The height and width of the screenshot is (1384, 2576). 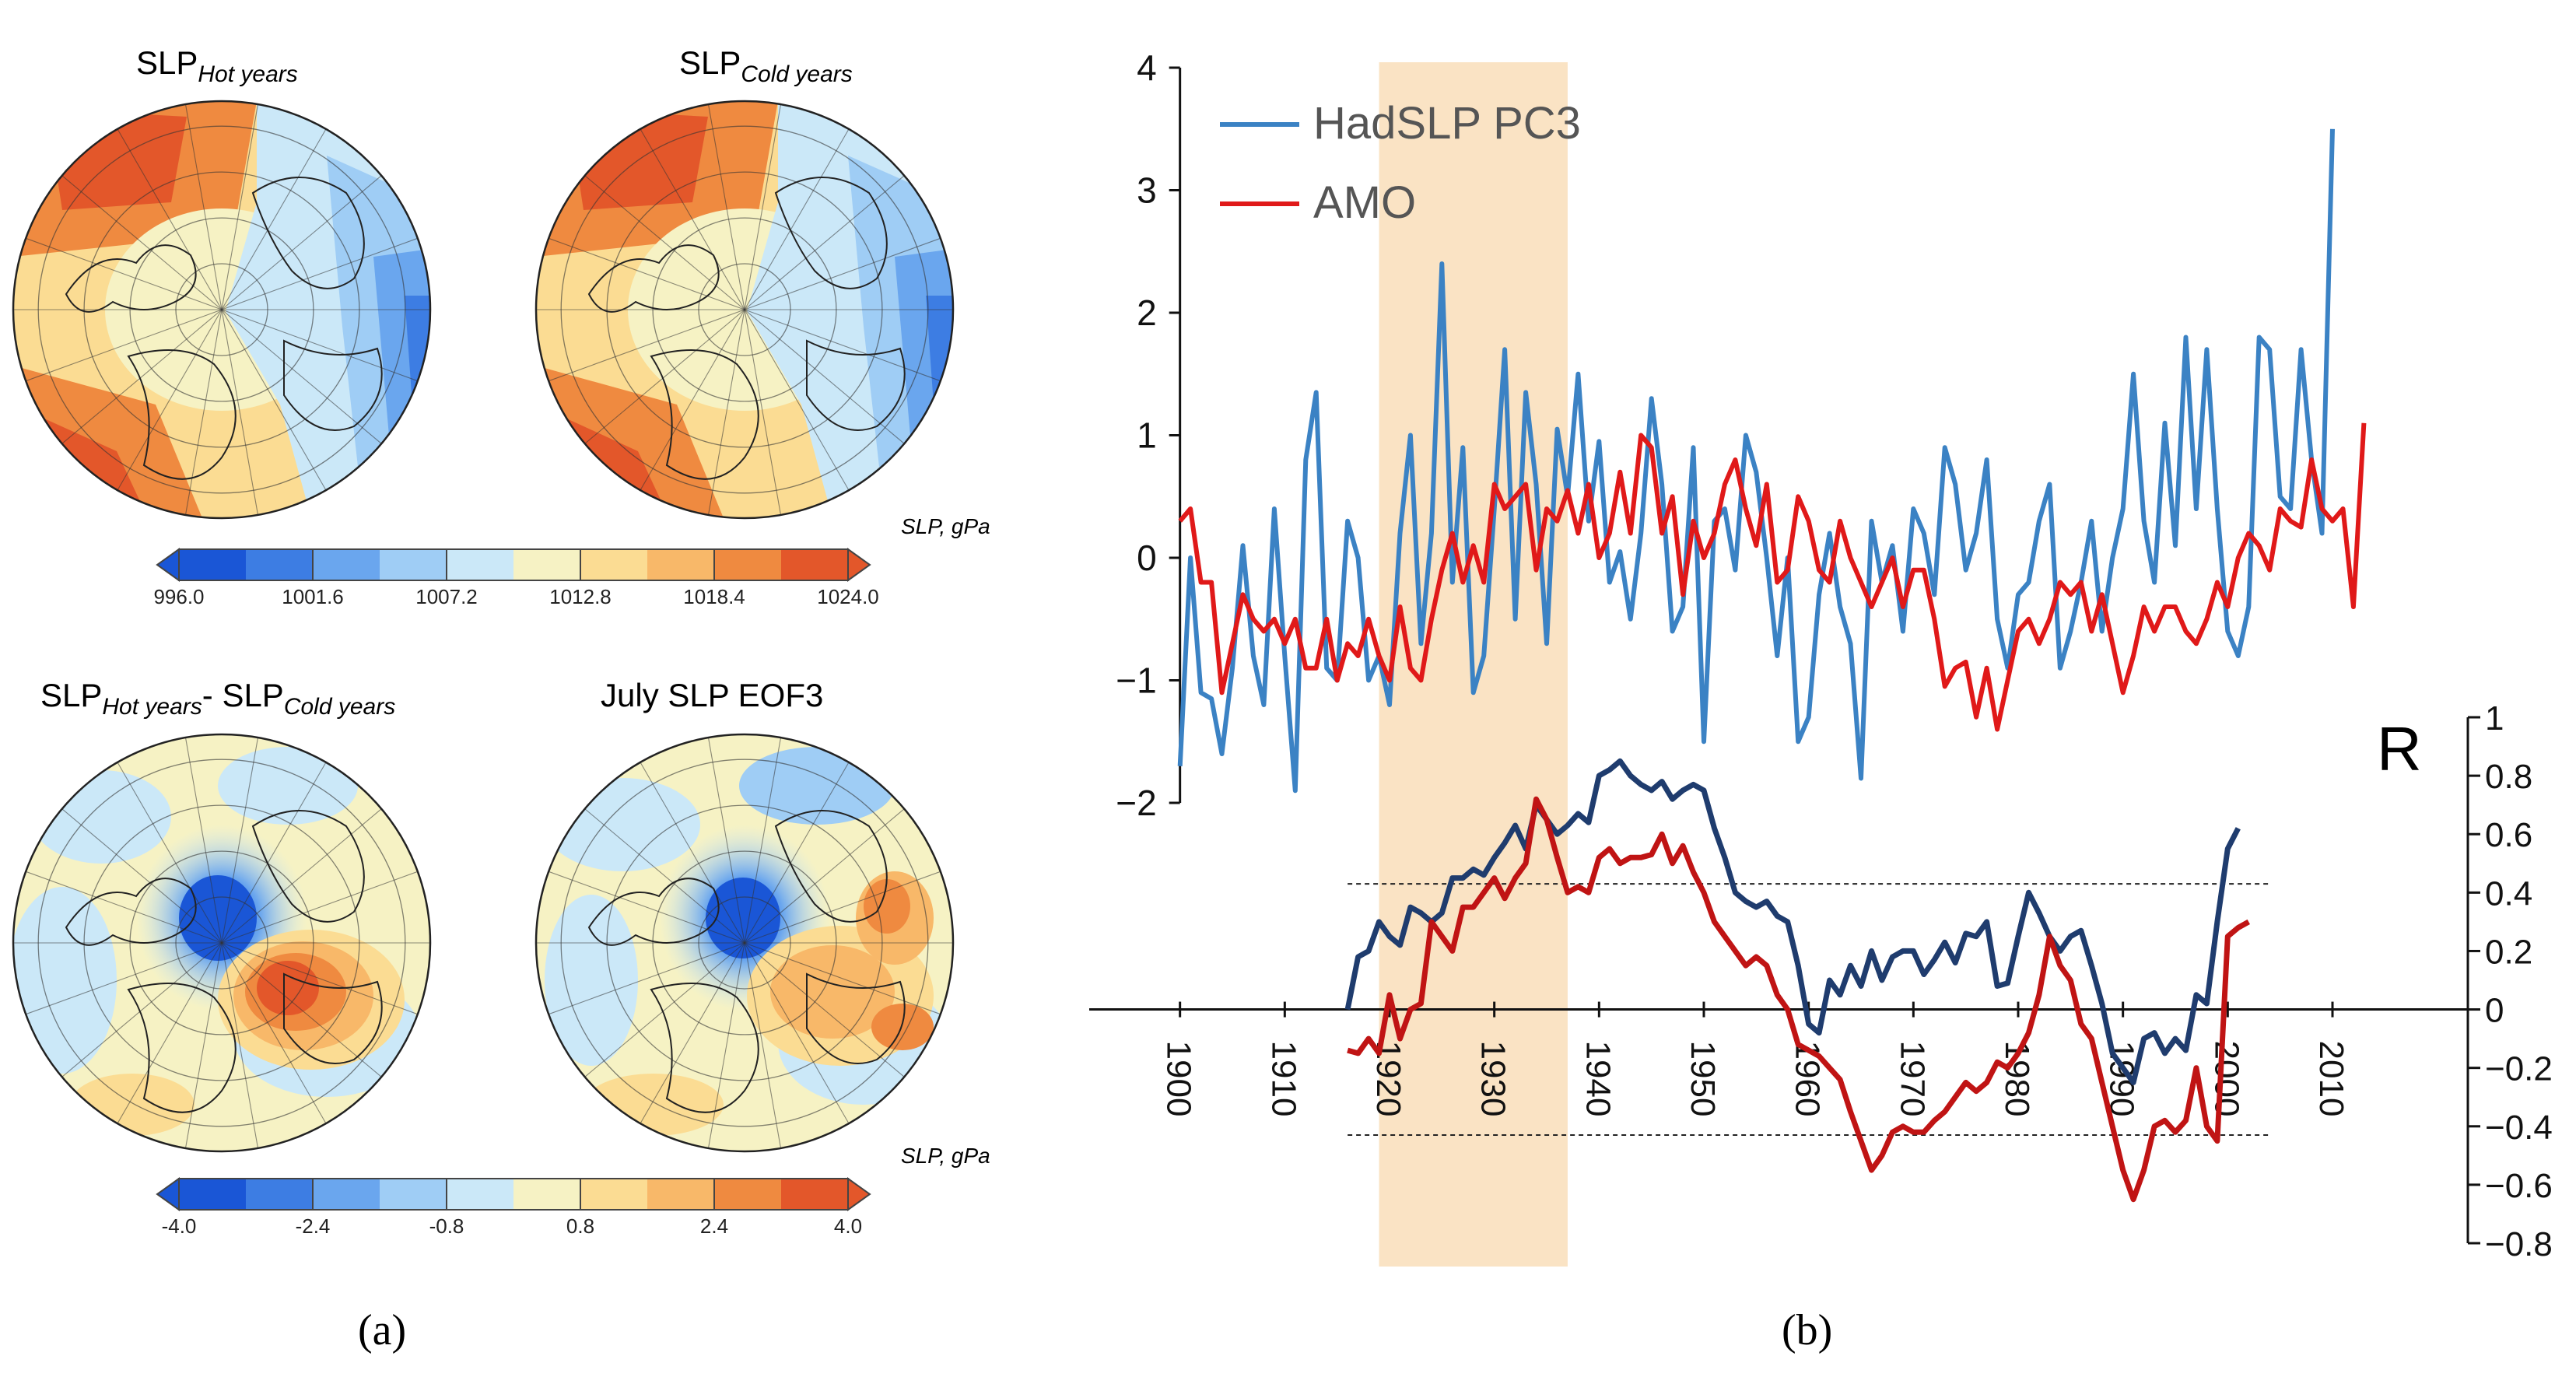 What do you see at coordinates (945, 1156) in the screenshot?
I see `colorbar-bottom-unit: SLP, gPa` at bounding box center [945, 1156].